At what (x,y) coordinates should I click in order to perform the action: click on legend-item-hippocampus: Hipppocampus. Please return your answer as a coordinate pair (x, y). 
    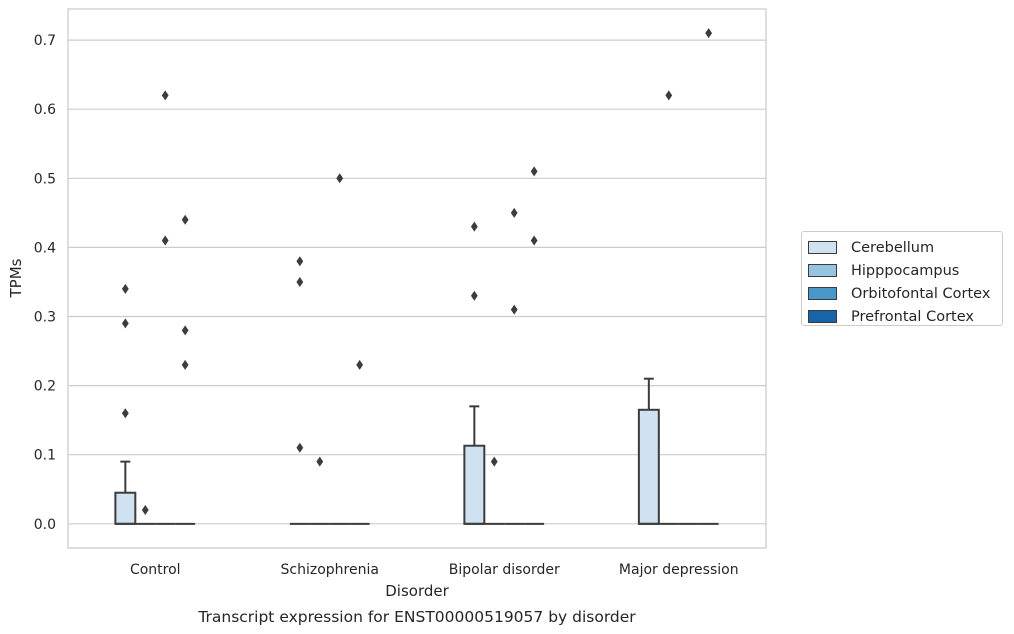
    Looking at the image, I should click on (905, 270).